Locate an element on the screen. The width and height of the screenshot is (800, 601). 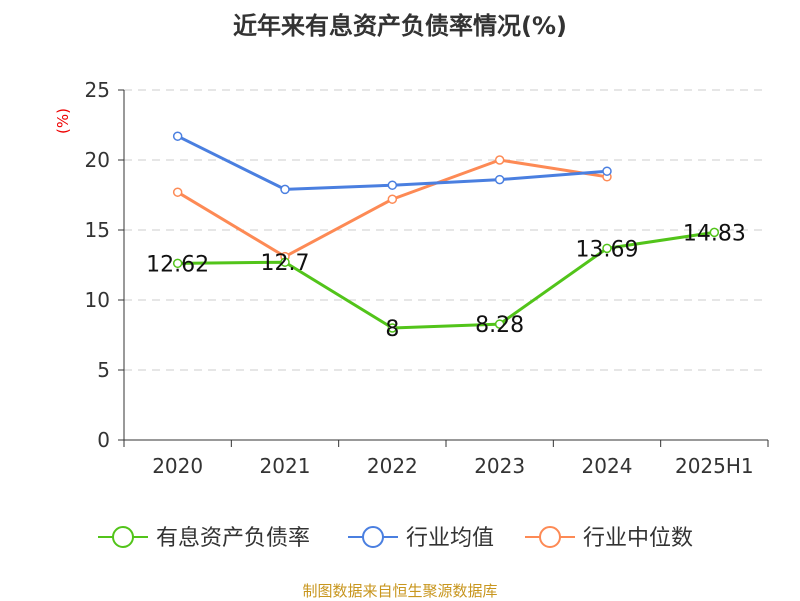
source-note: 制图数据来自恒生聚源数据库 is located at coordinates (400, 591).